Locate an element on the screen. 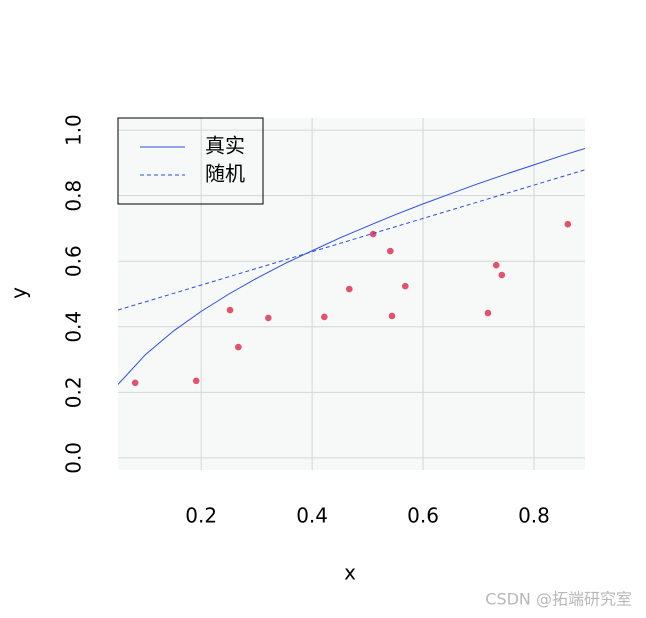 The image size is (646, 618). y-tick-label: 0.0 is located at coordinates (74, 458).